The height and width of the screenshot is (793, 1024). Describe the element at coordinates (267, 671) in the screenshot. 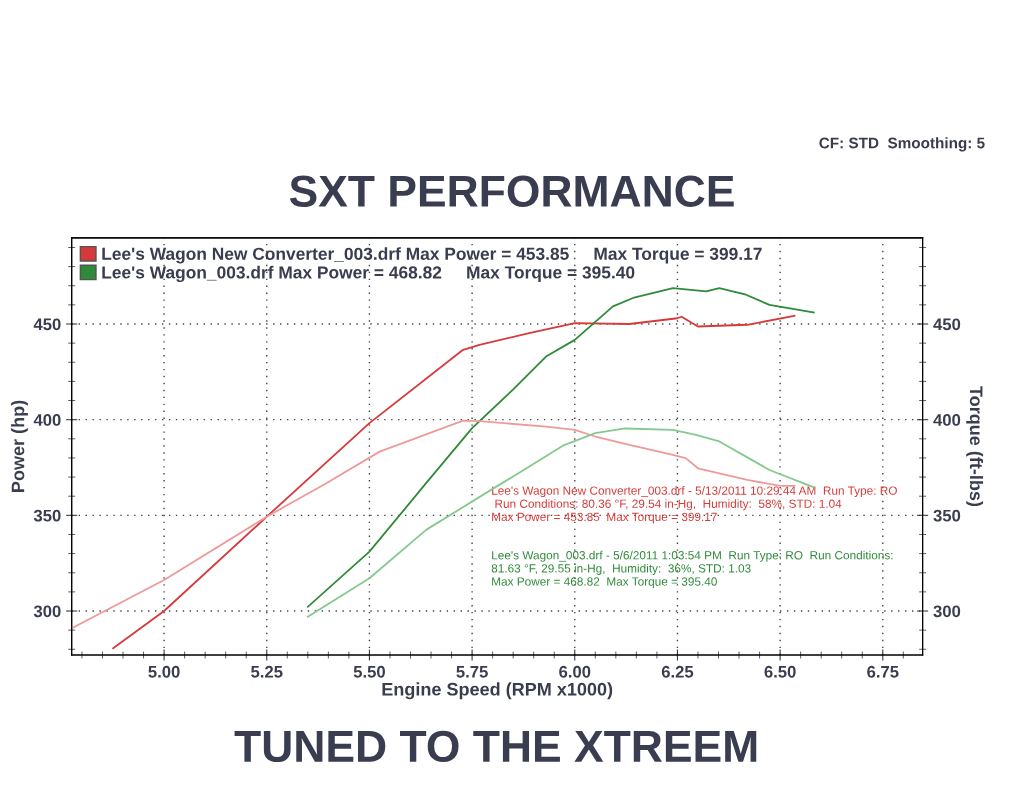

I see `x-tick-label: 5.25` at that location.